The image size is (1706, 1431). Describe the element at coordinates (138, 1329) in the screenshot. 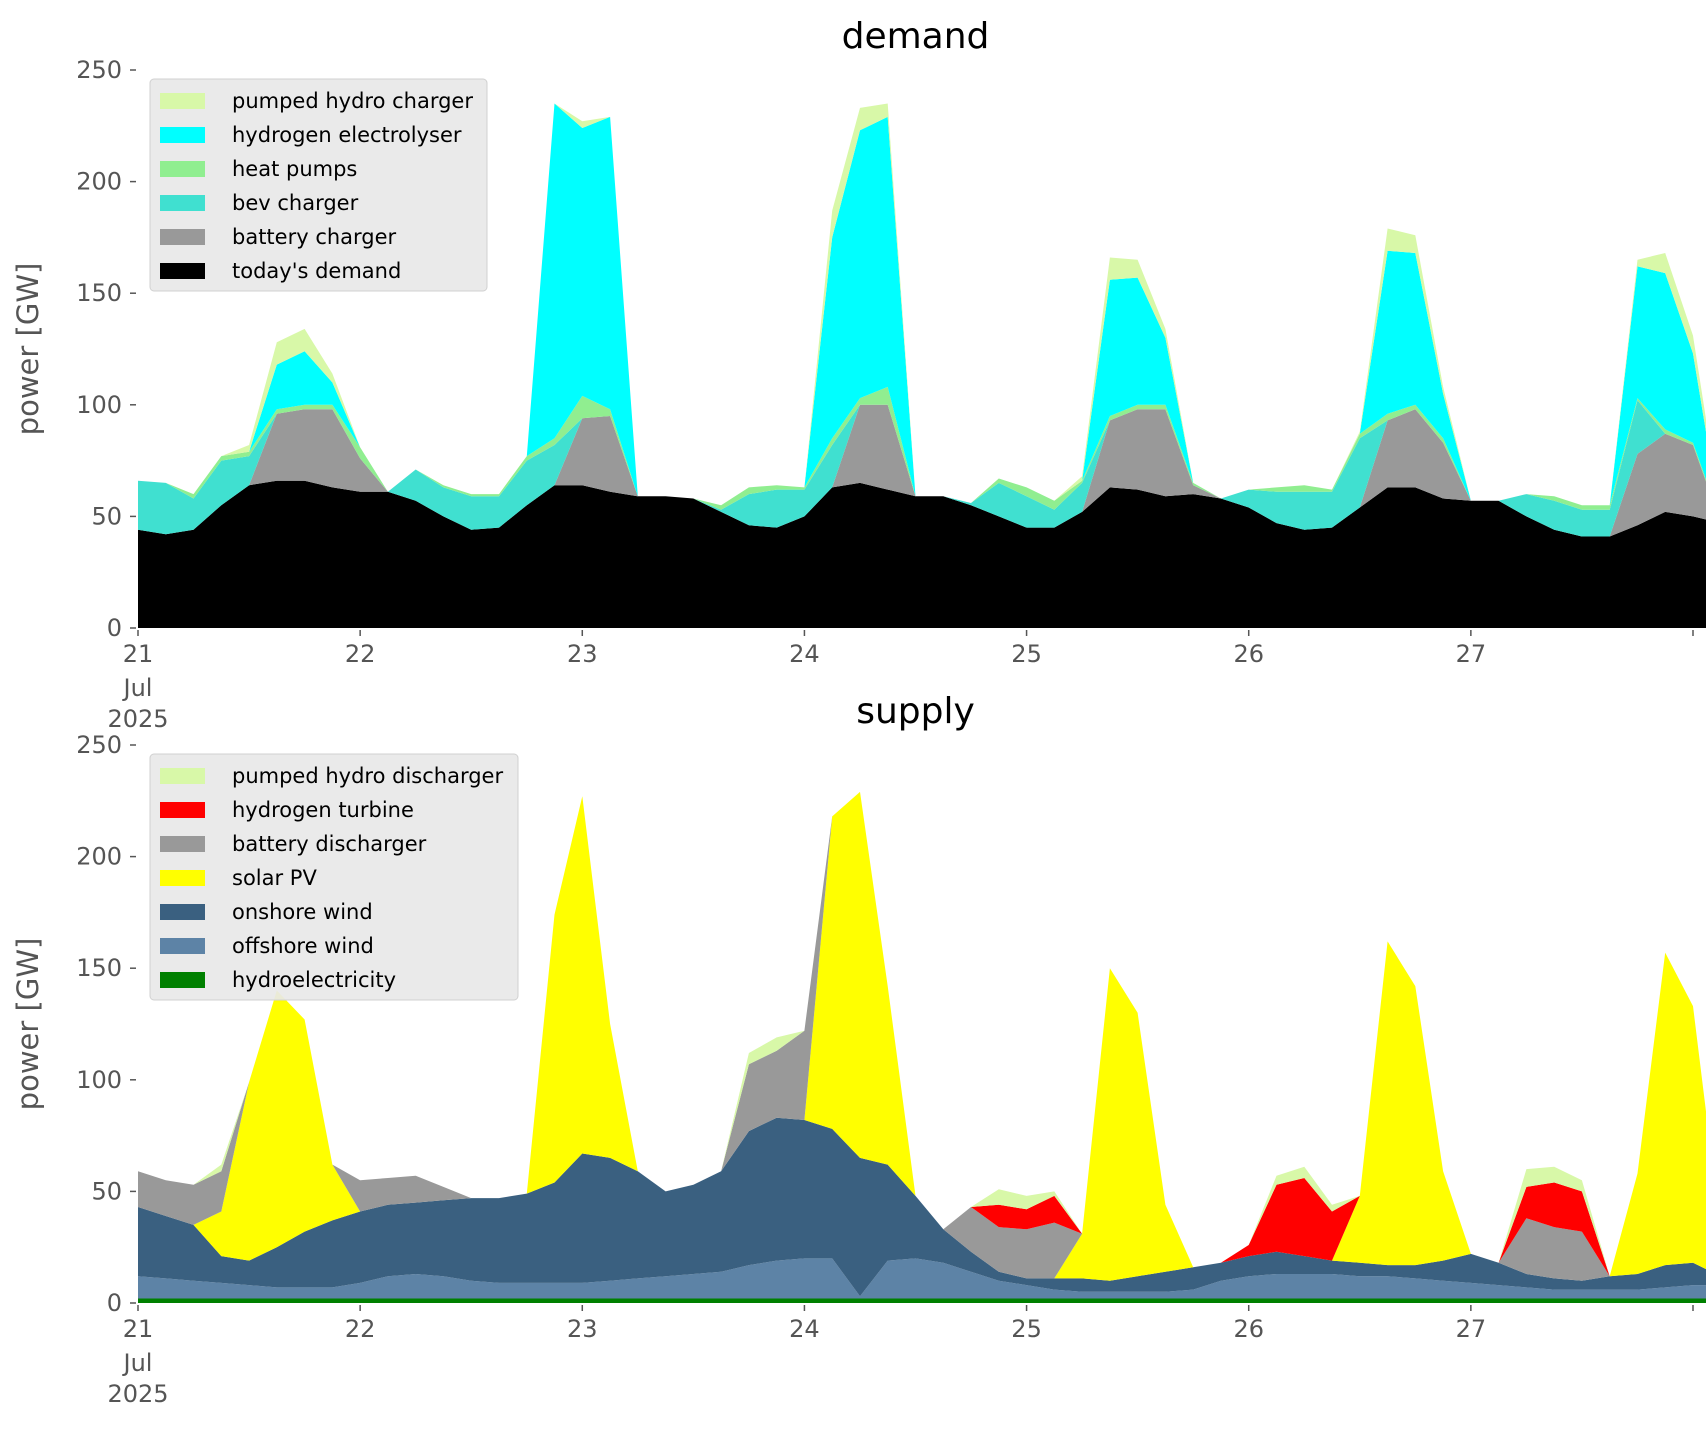

I see `supply-x-tick-label: 21` at that location.